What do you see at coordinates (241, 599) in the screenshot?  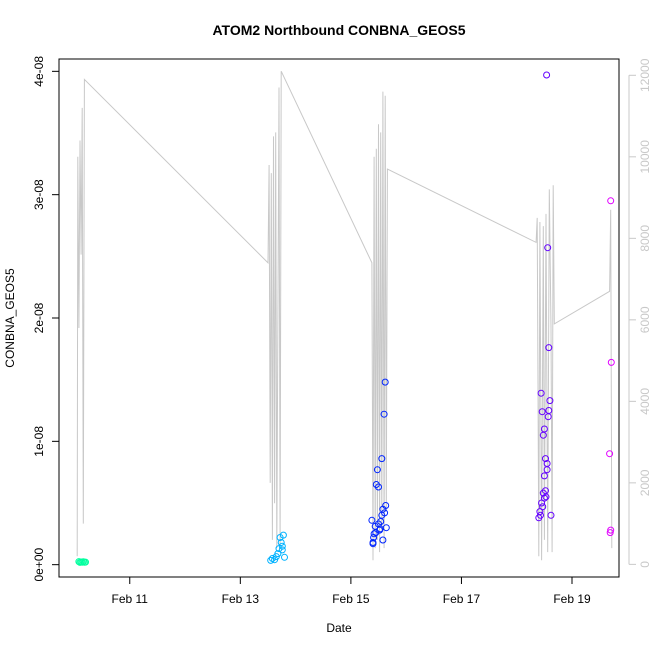 I see `x-tick-label-1: Feb 13` at bounding box center [241, 599].